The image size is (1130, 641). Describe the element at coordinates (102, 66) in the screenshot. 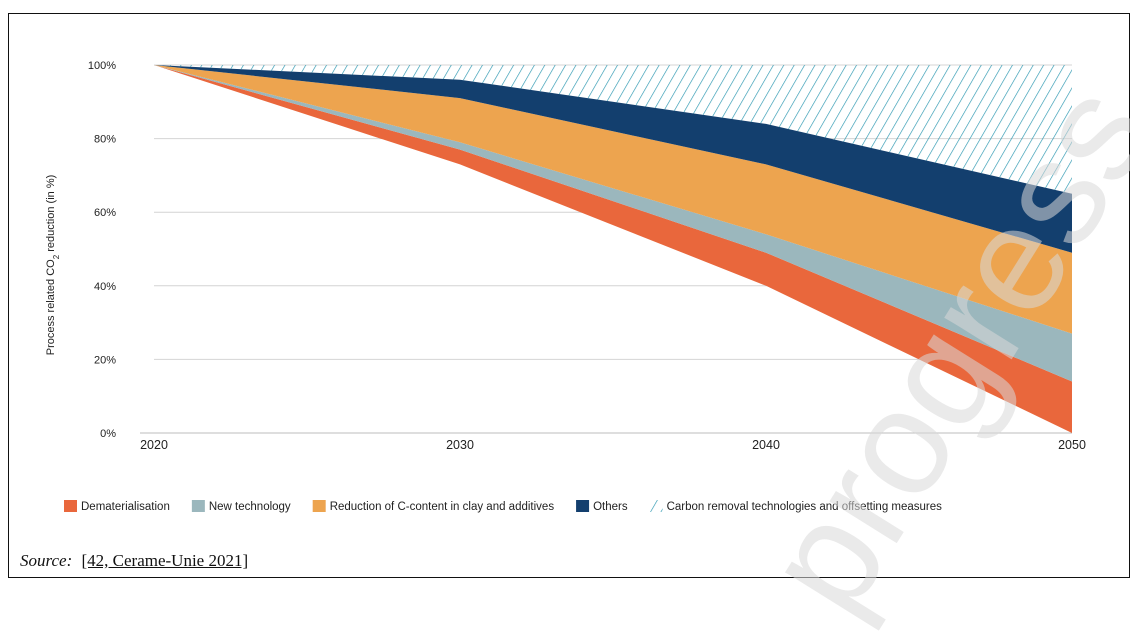

I see `y-tick-label: 100%` at that location.